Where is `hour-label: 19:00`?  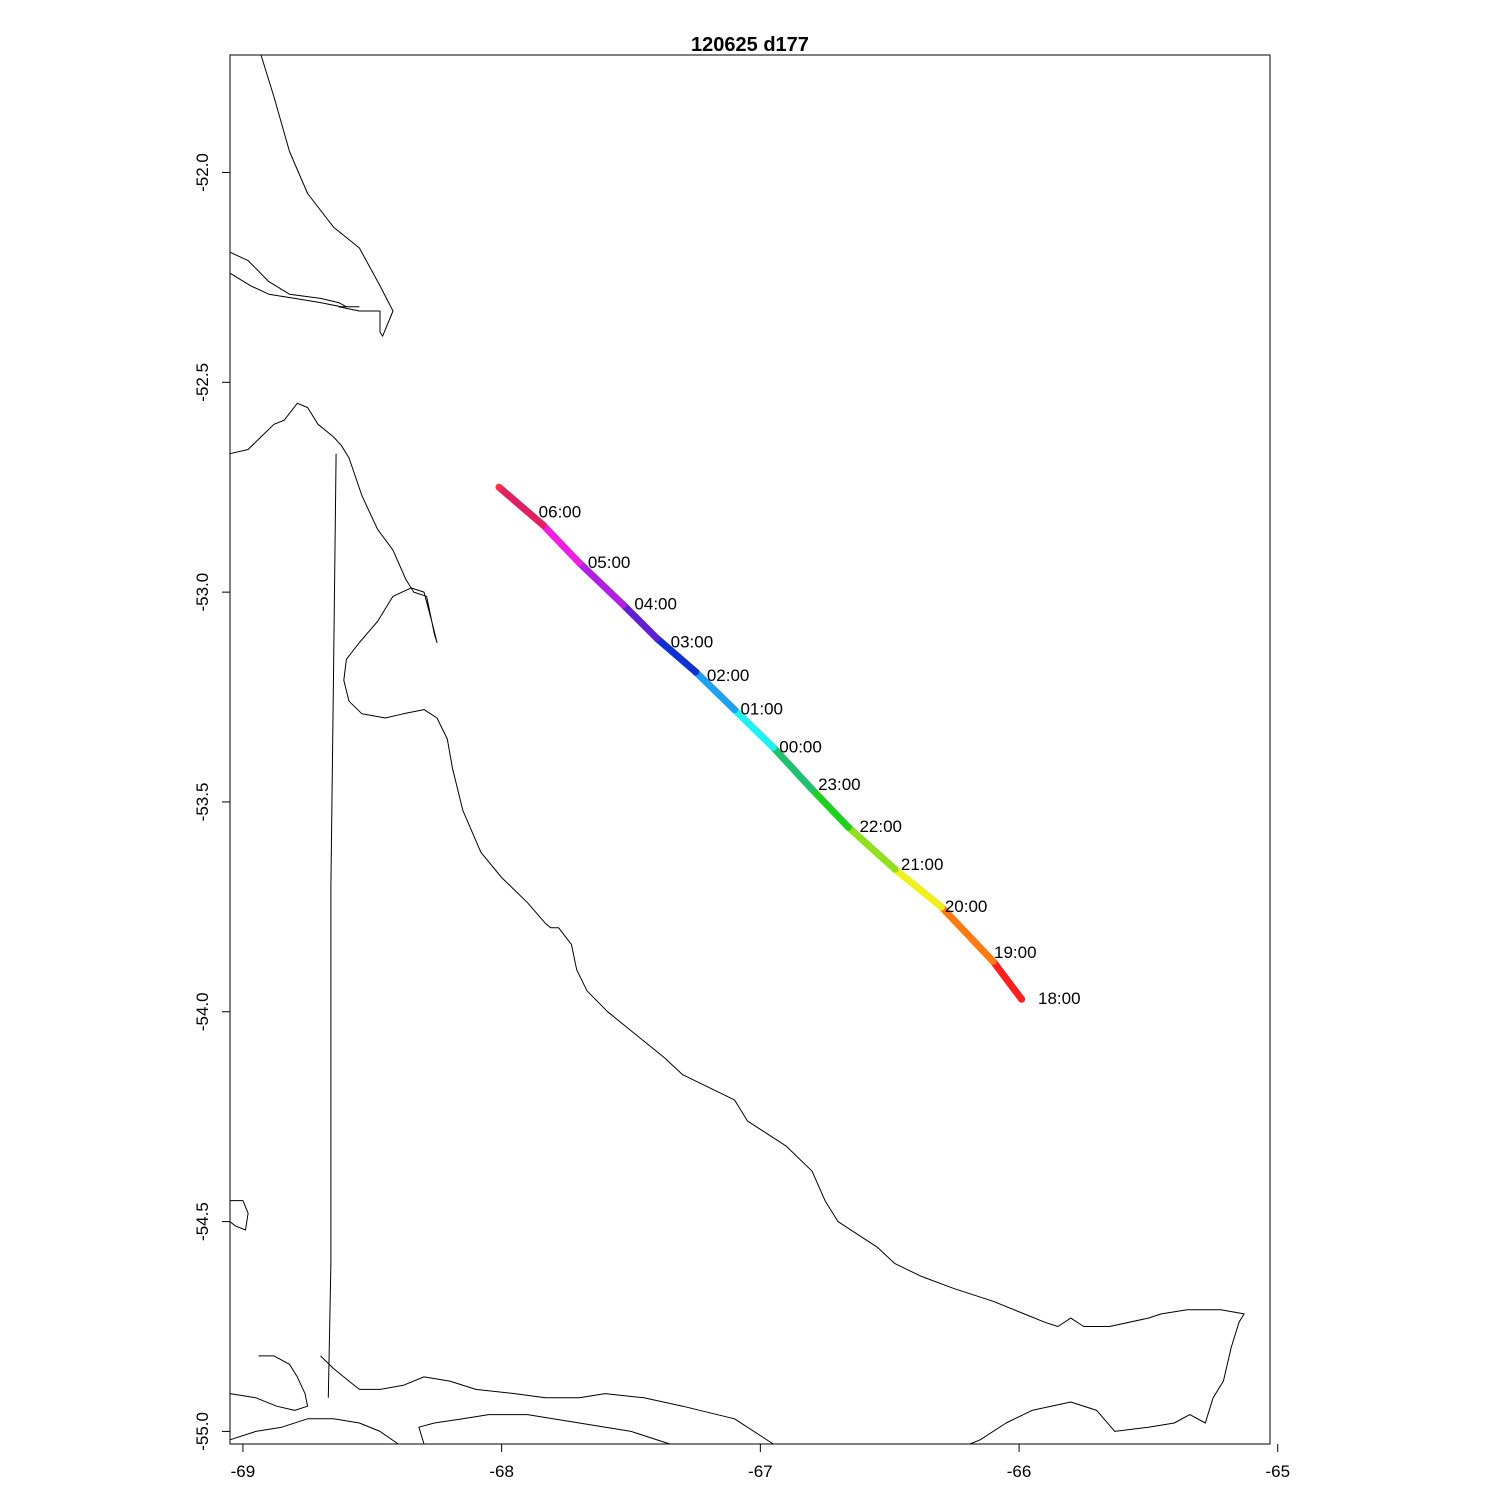
hour-label: 19:00 is located at coordinates (1015, 952).